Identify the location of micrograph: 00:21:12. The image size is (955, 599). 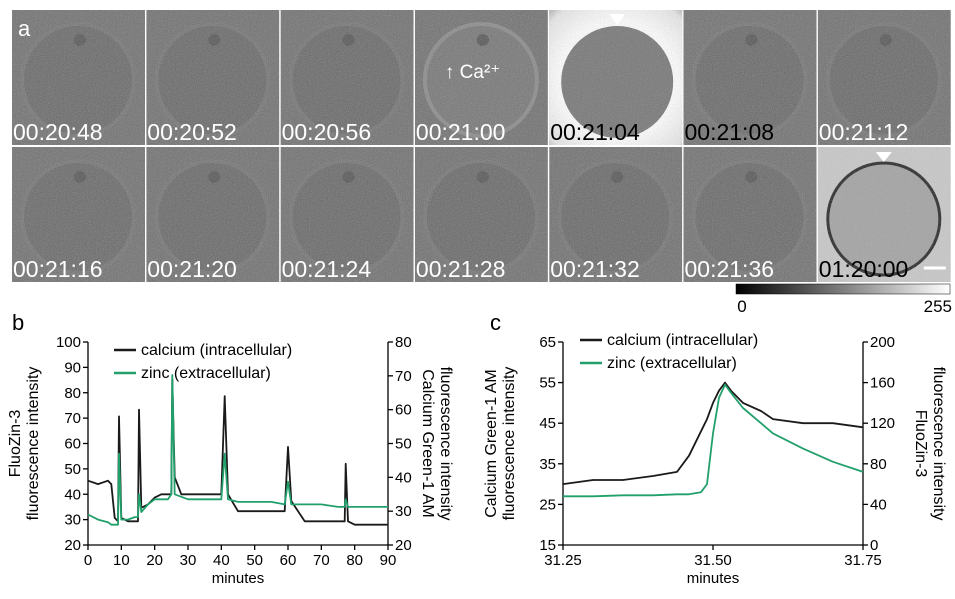
(884, 77).